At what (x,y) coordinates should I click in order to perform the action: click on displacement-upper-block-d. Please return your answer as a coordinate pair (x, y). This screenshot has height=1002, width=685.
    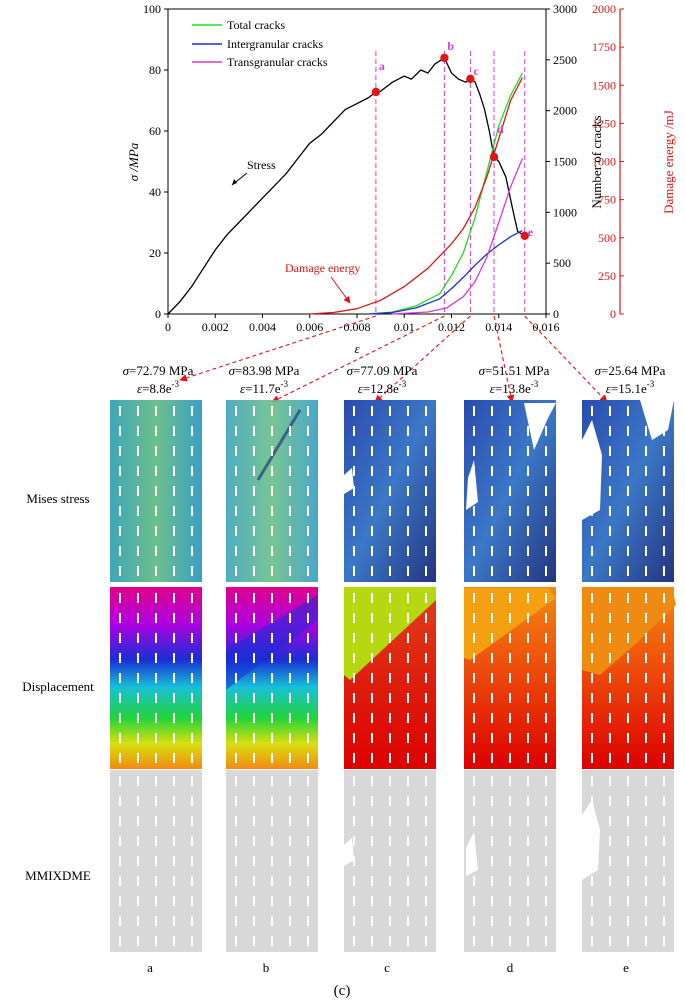
    Looking at the image, I should click on (510, 624).